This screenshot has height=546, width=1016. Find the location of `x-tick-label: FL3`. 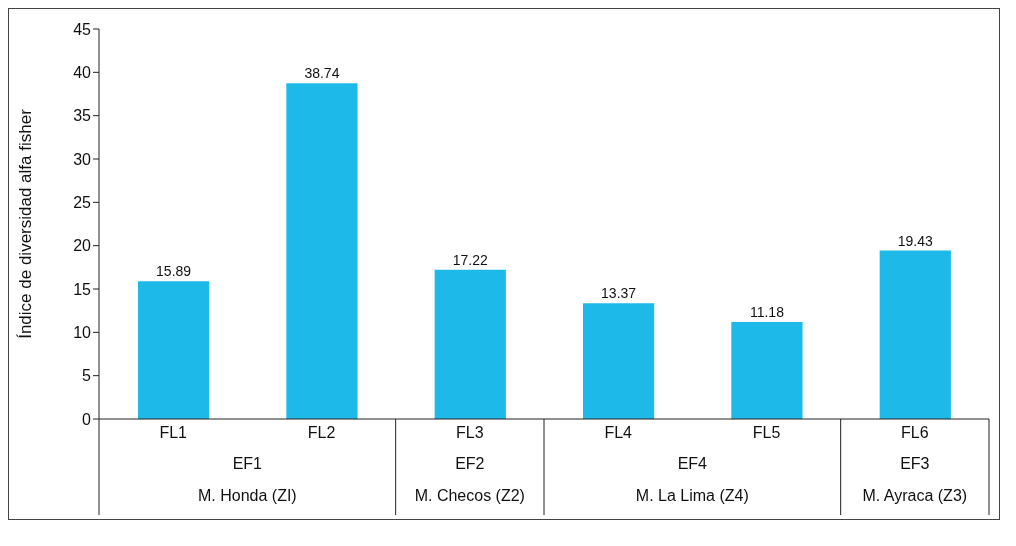

x-tick-label: FL3 is located at coordinates (470, 433).